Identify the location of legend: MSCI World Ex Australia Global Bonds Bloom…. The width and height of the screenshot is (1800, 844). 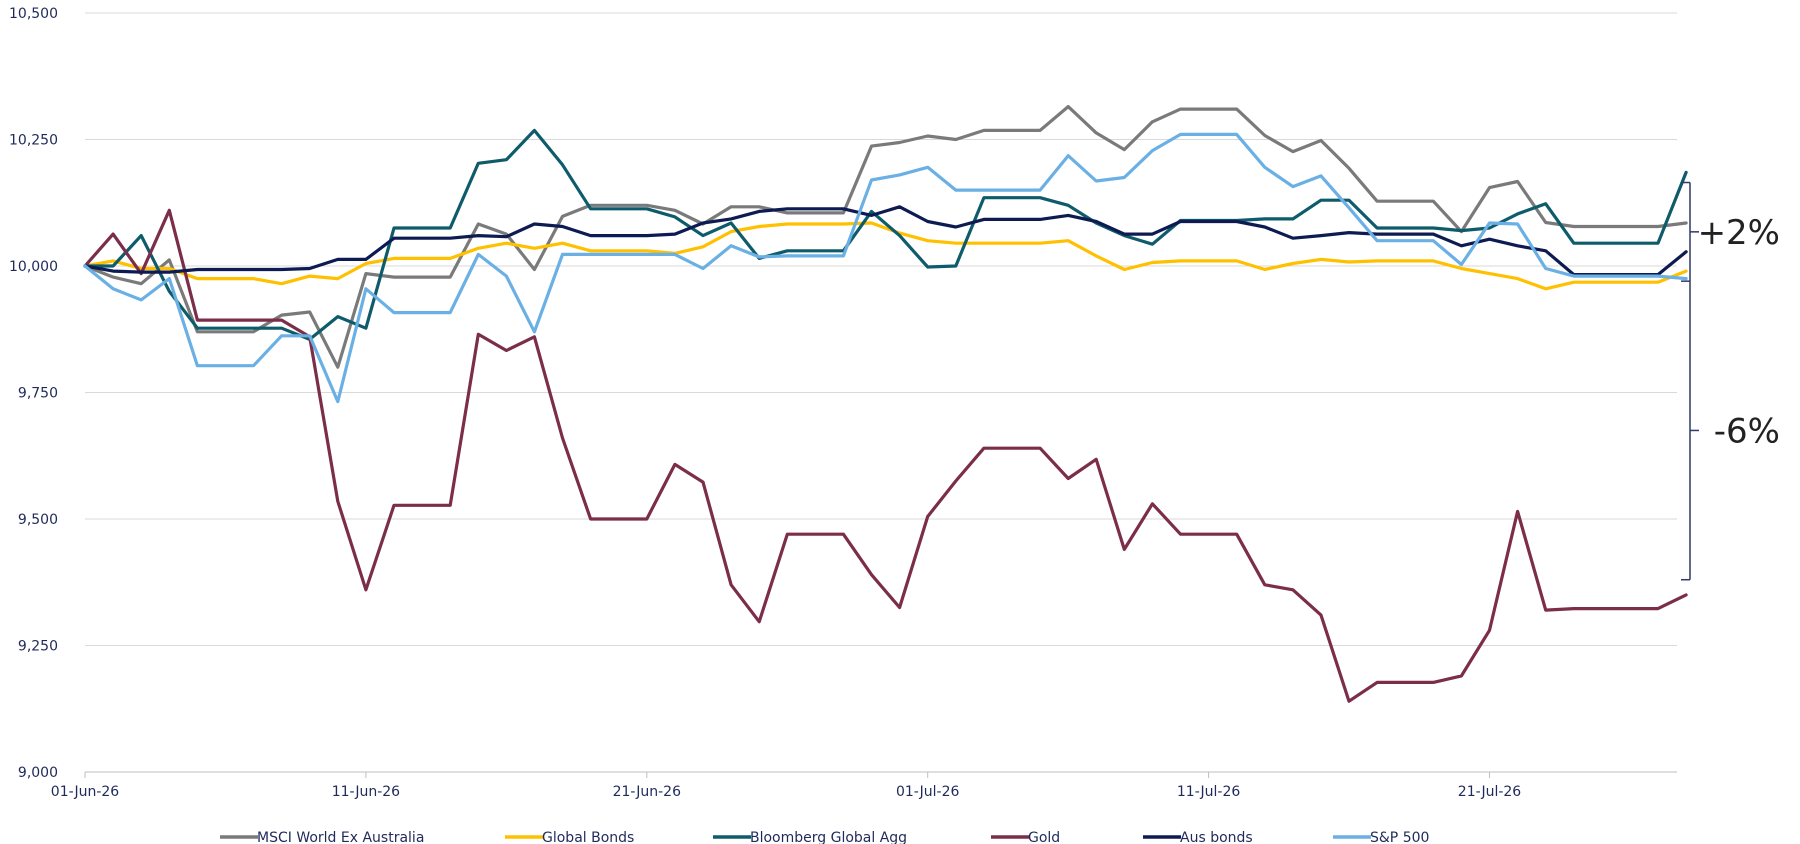
(824, 837).